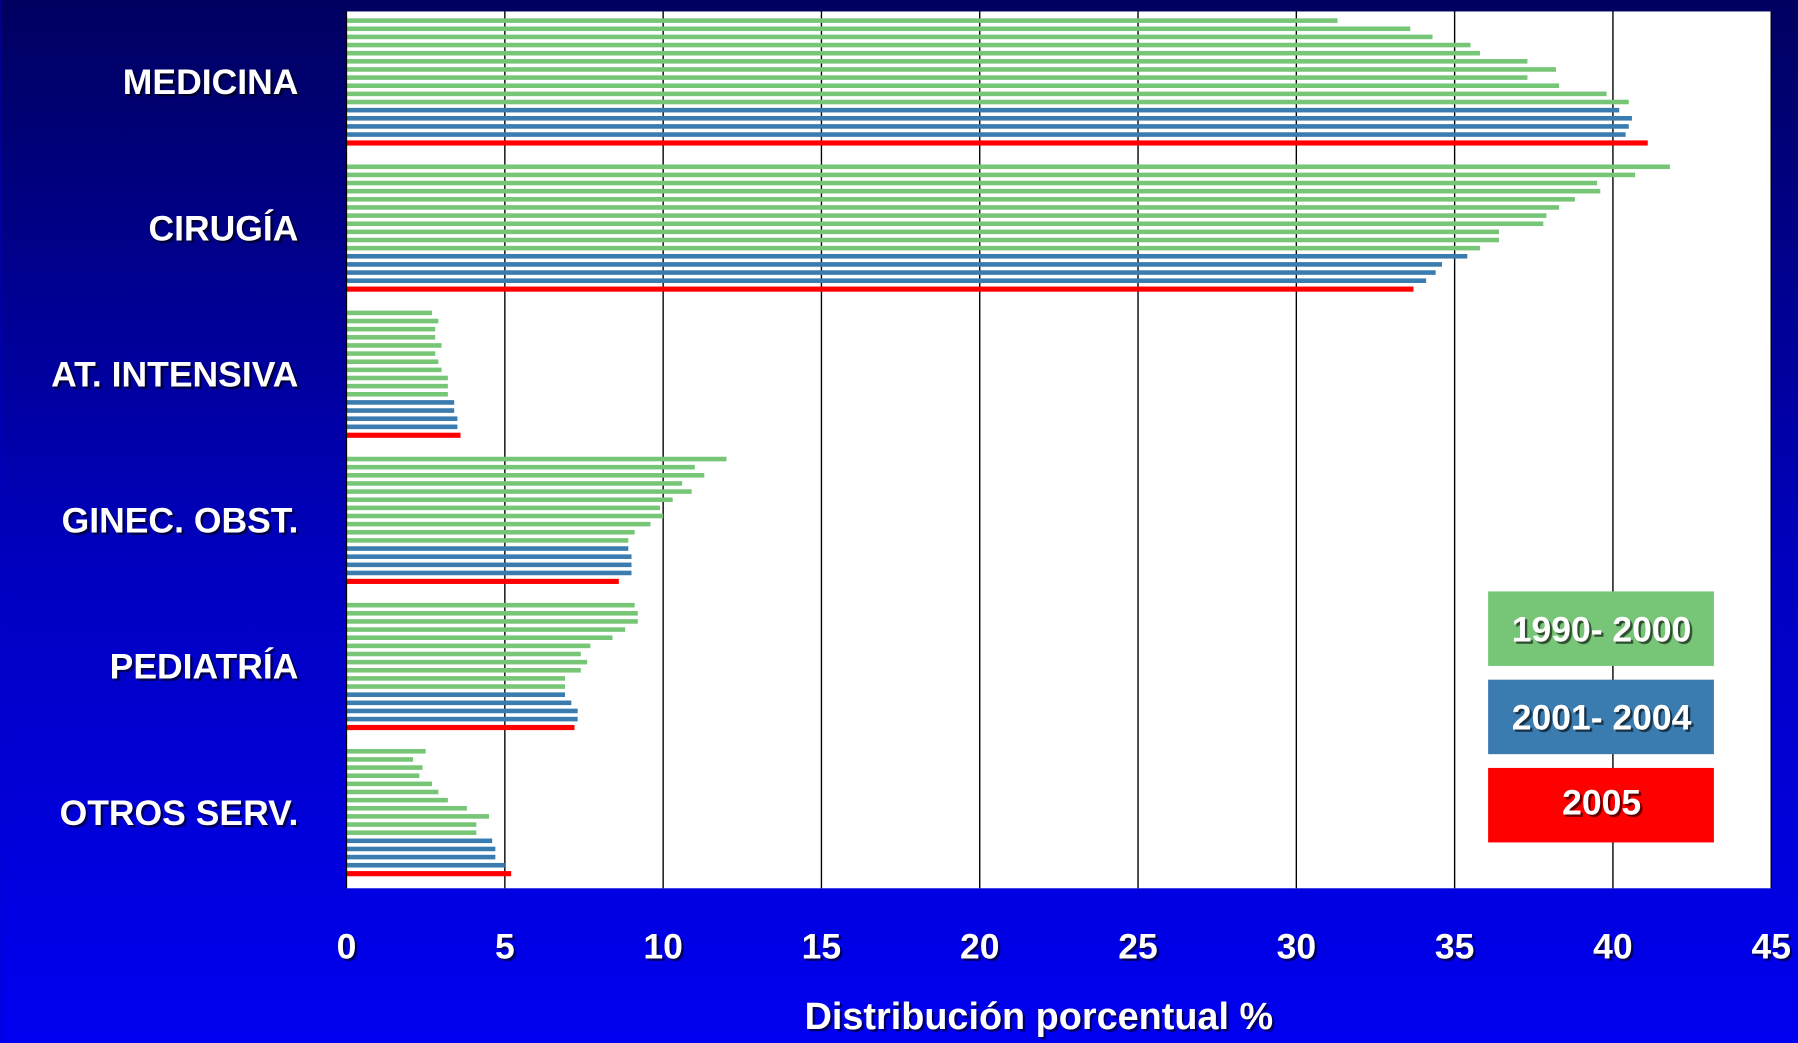  I want to click on x-tick-label: 15, so click(822, 946).